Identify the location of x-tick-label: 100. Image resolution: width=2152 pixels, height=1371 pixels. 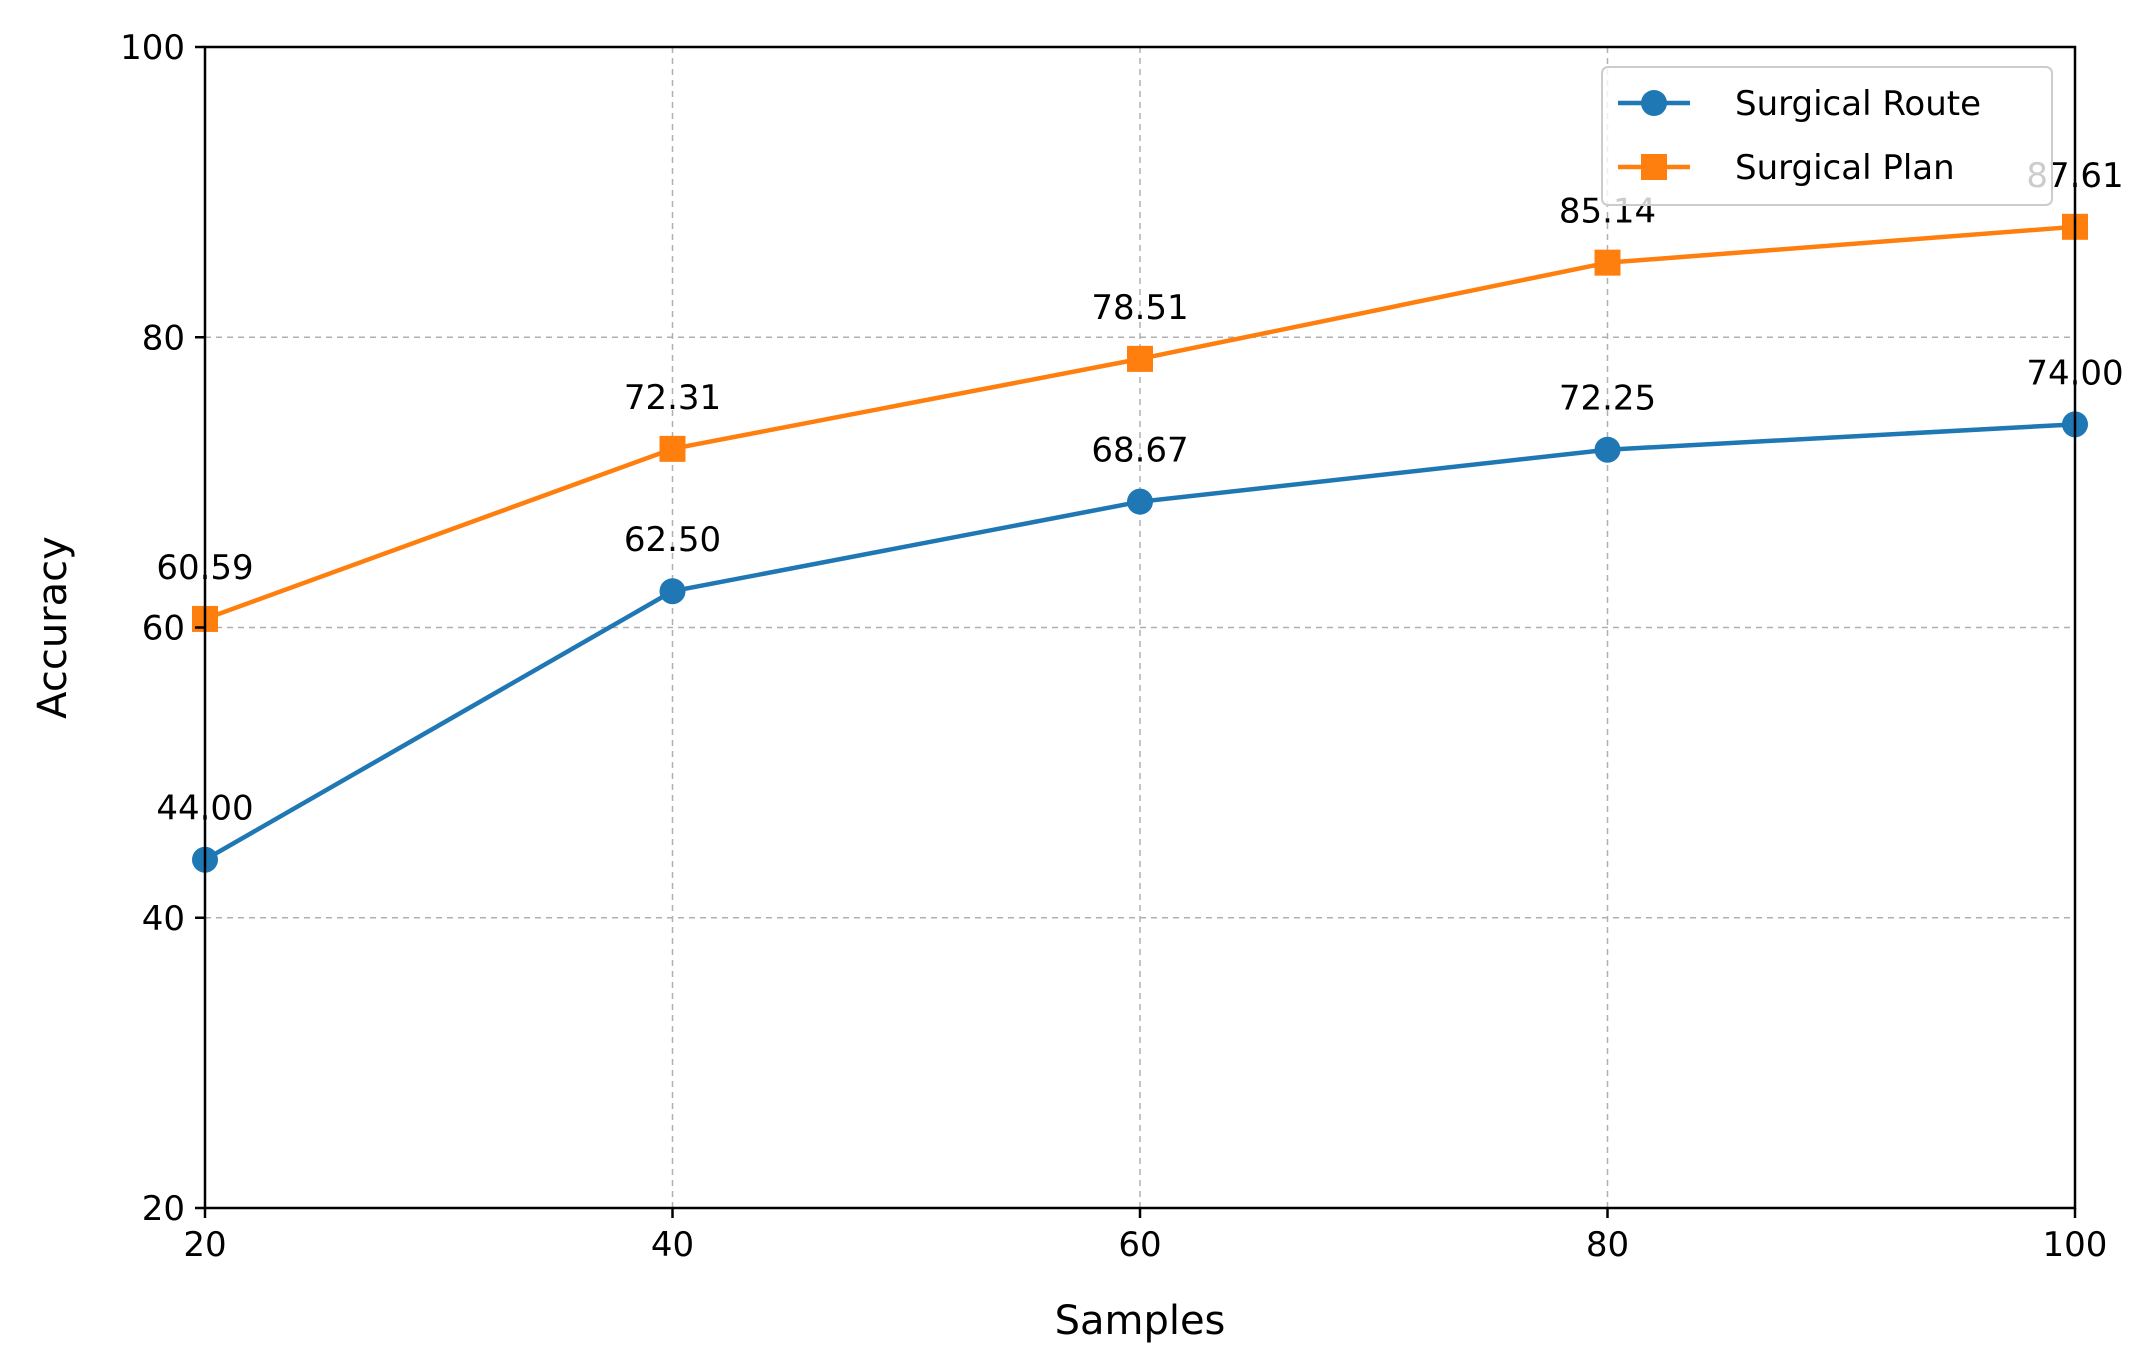
(2075, 1245).